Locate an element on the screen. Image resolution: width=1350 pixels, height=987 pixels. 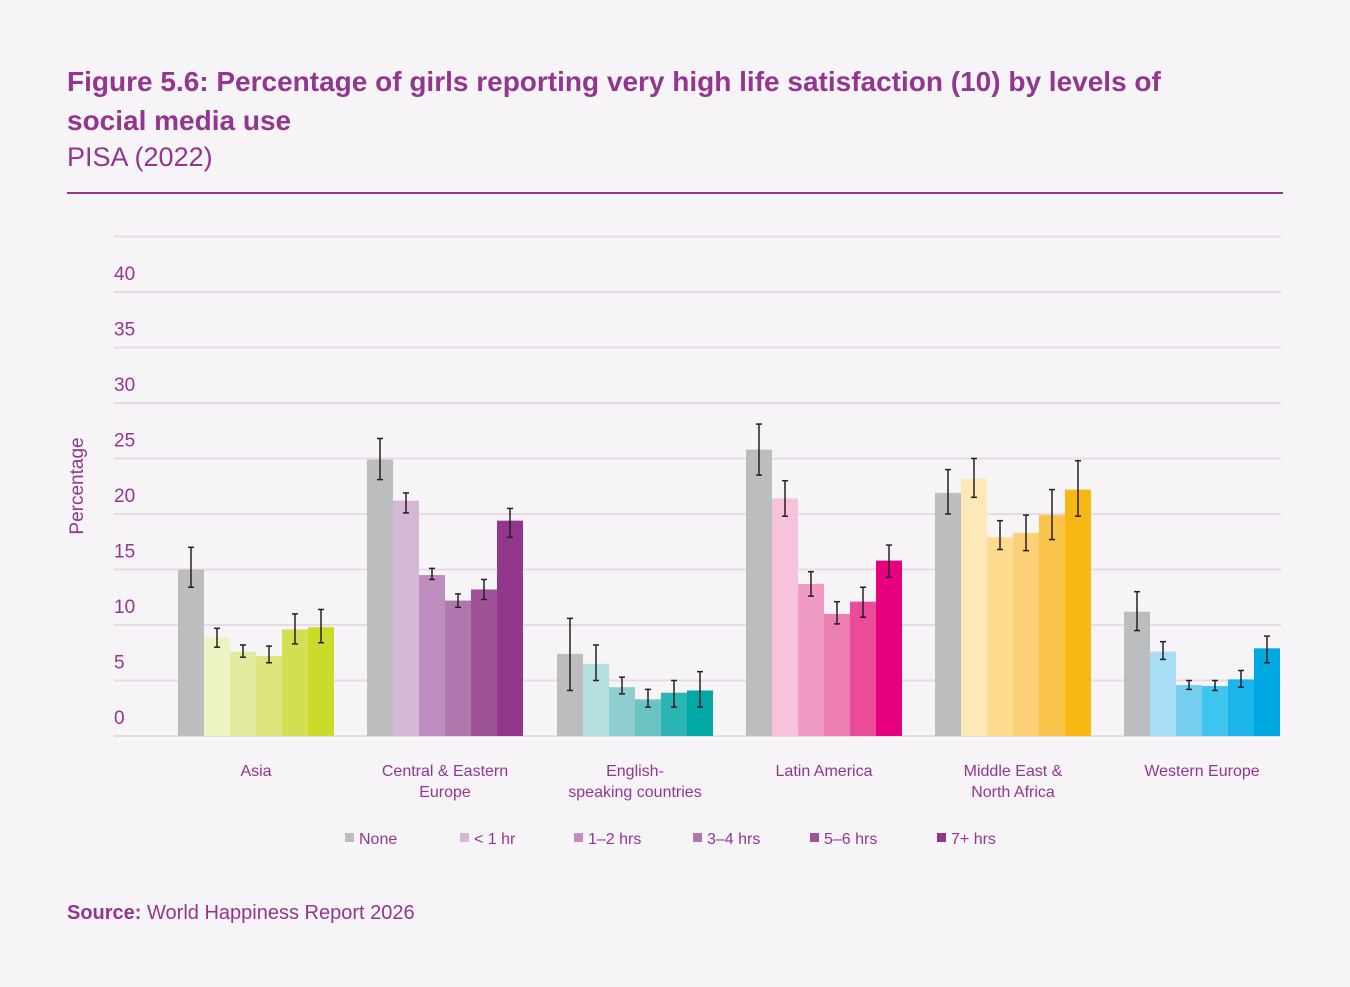
y-tick-label: 5 is located at coordinates (119, 663).